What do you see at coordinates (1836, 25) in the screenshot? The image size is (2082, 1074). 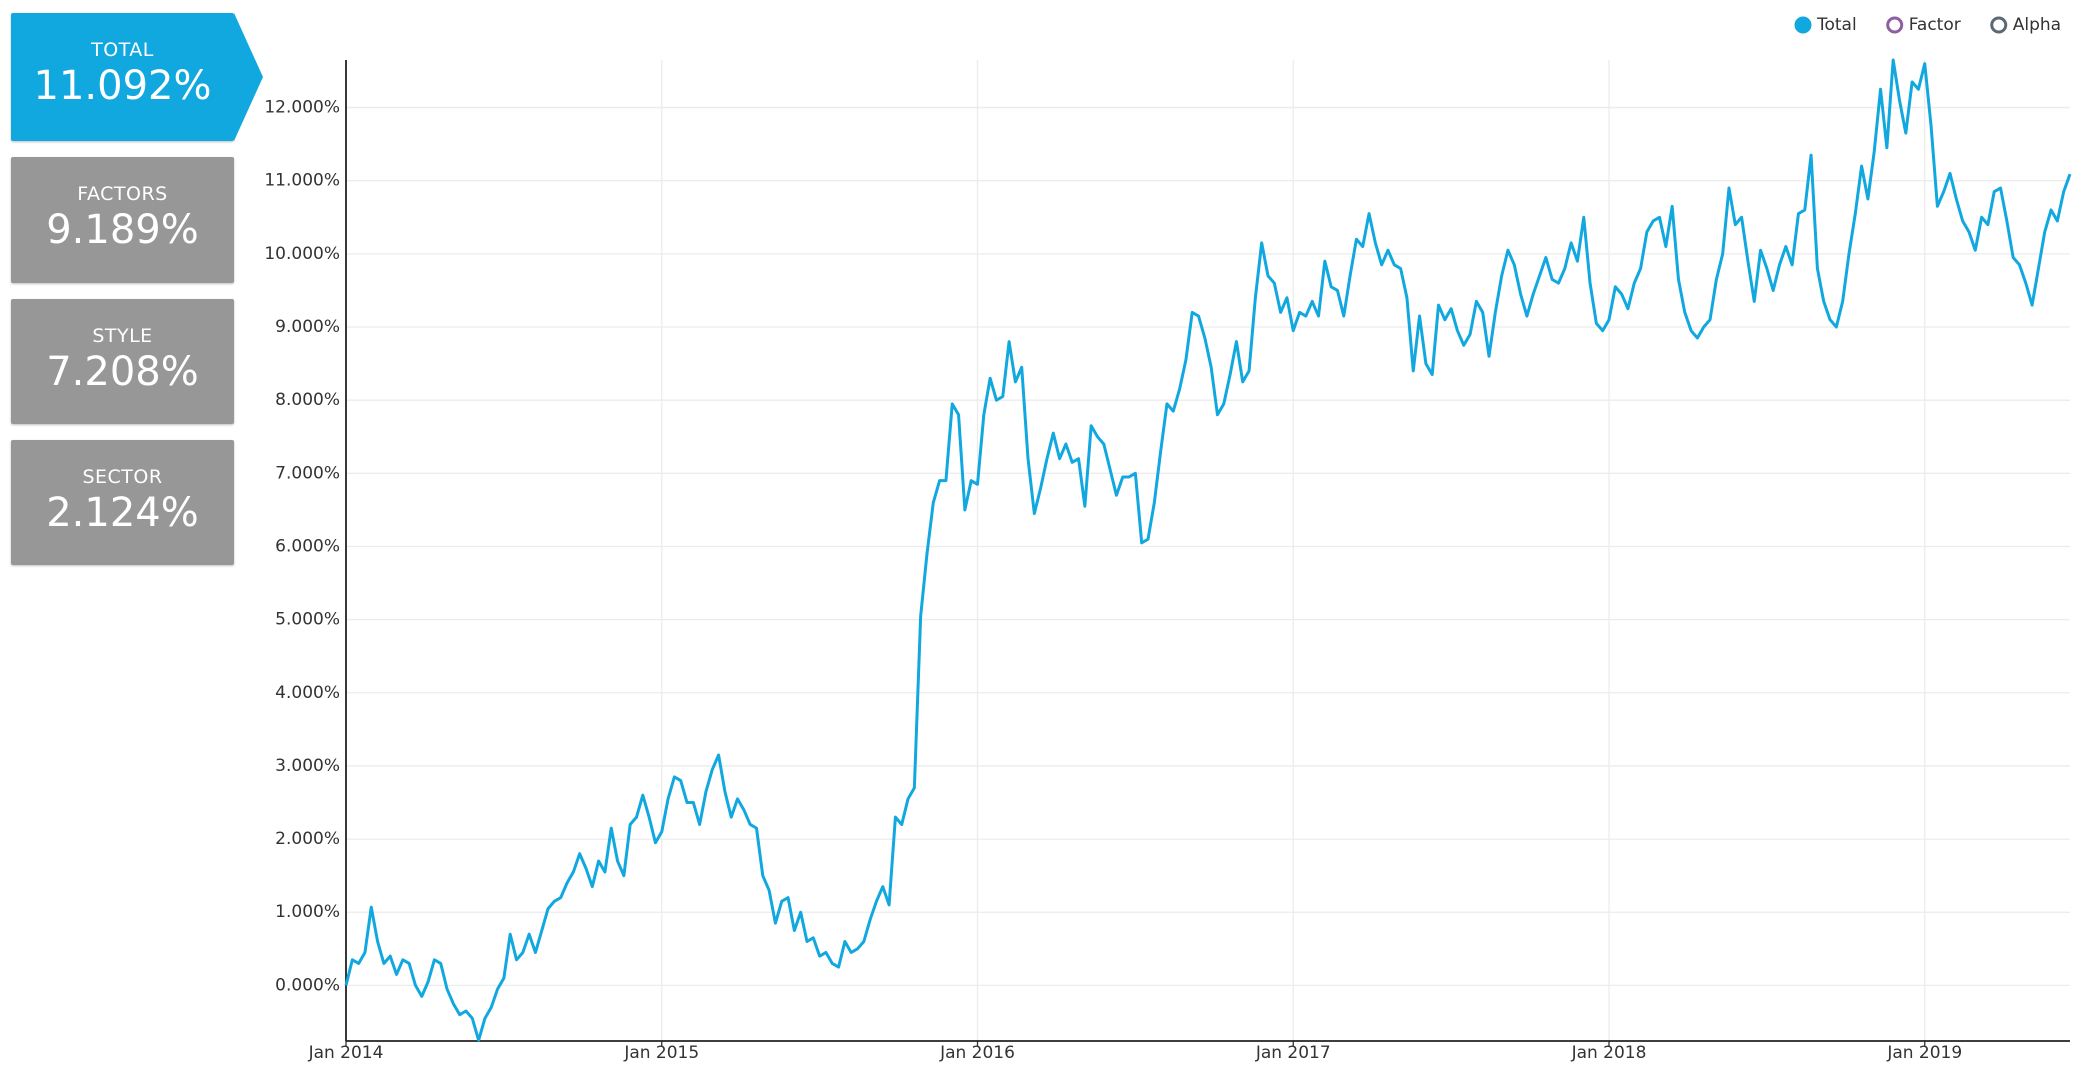 I see `legend-label: Total` at bounding box center [1836, 25].